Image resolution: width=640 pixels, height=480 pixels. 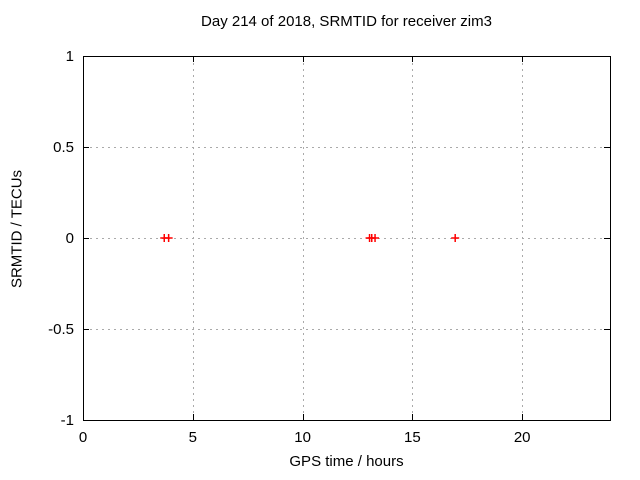 What do you see at coordinates (63, 147) in the screenshot?
I see `y-tick-label: 0.5` at bounding box center [63, 147].